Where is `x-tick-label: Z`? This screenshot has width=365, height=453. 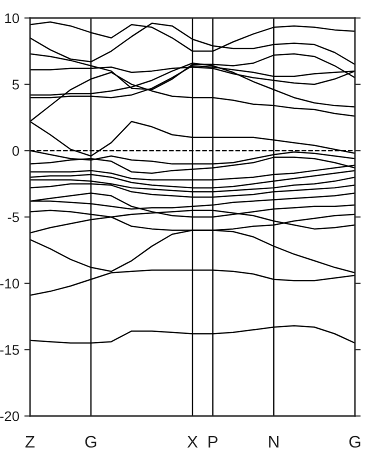 x-tick-label: Z is located at coordinates (30, 442).